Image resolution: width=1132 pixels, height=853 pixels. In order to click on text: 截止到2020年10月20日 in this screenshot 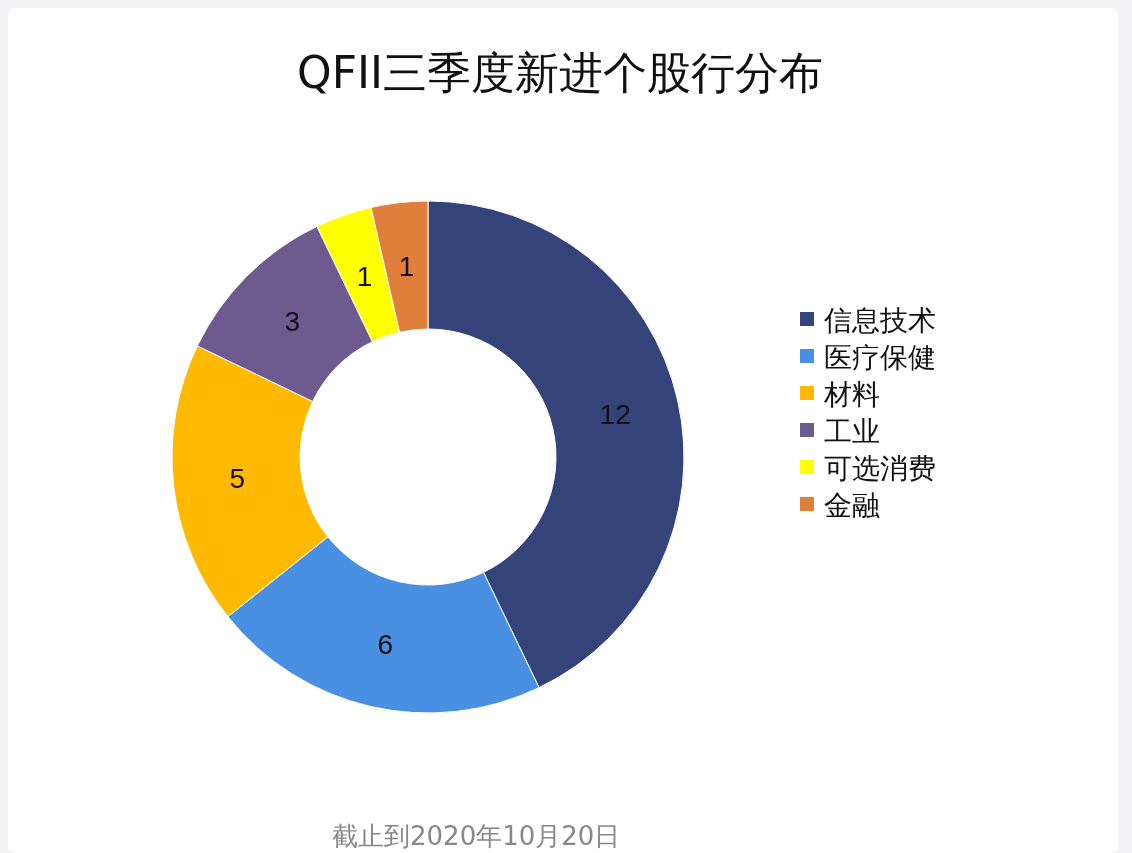, I will do `click(476, 836)`.